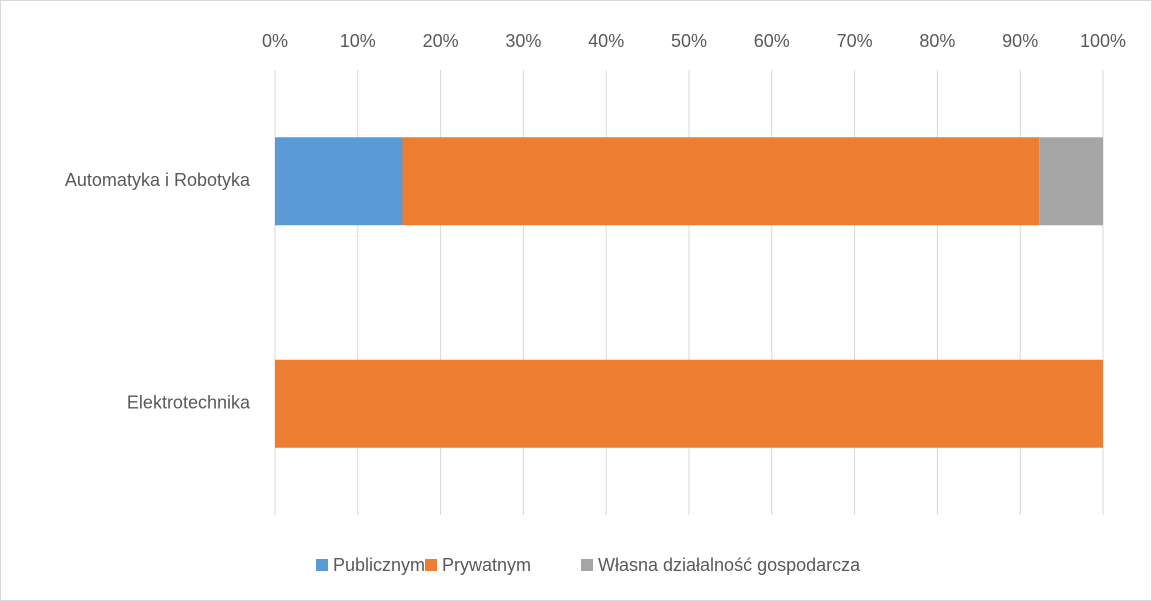 This screenshot has height=601, width=1152. I want to click on x-tick-label: 10%, so click(358, 41).